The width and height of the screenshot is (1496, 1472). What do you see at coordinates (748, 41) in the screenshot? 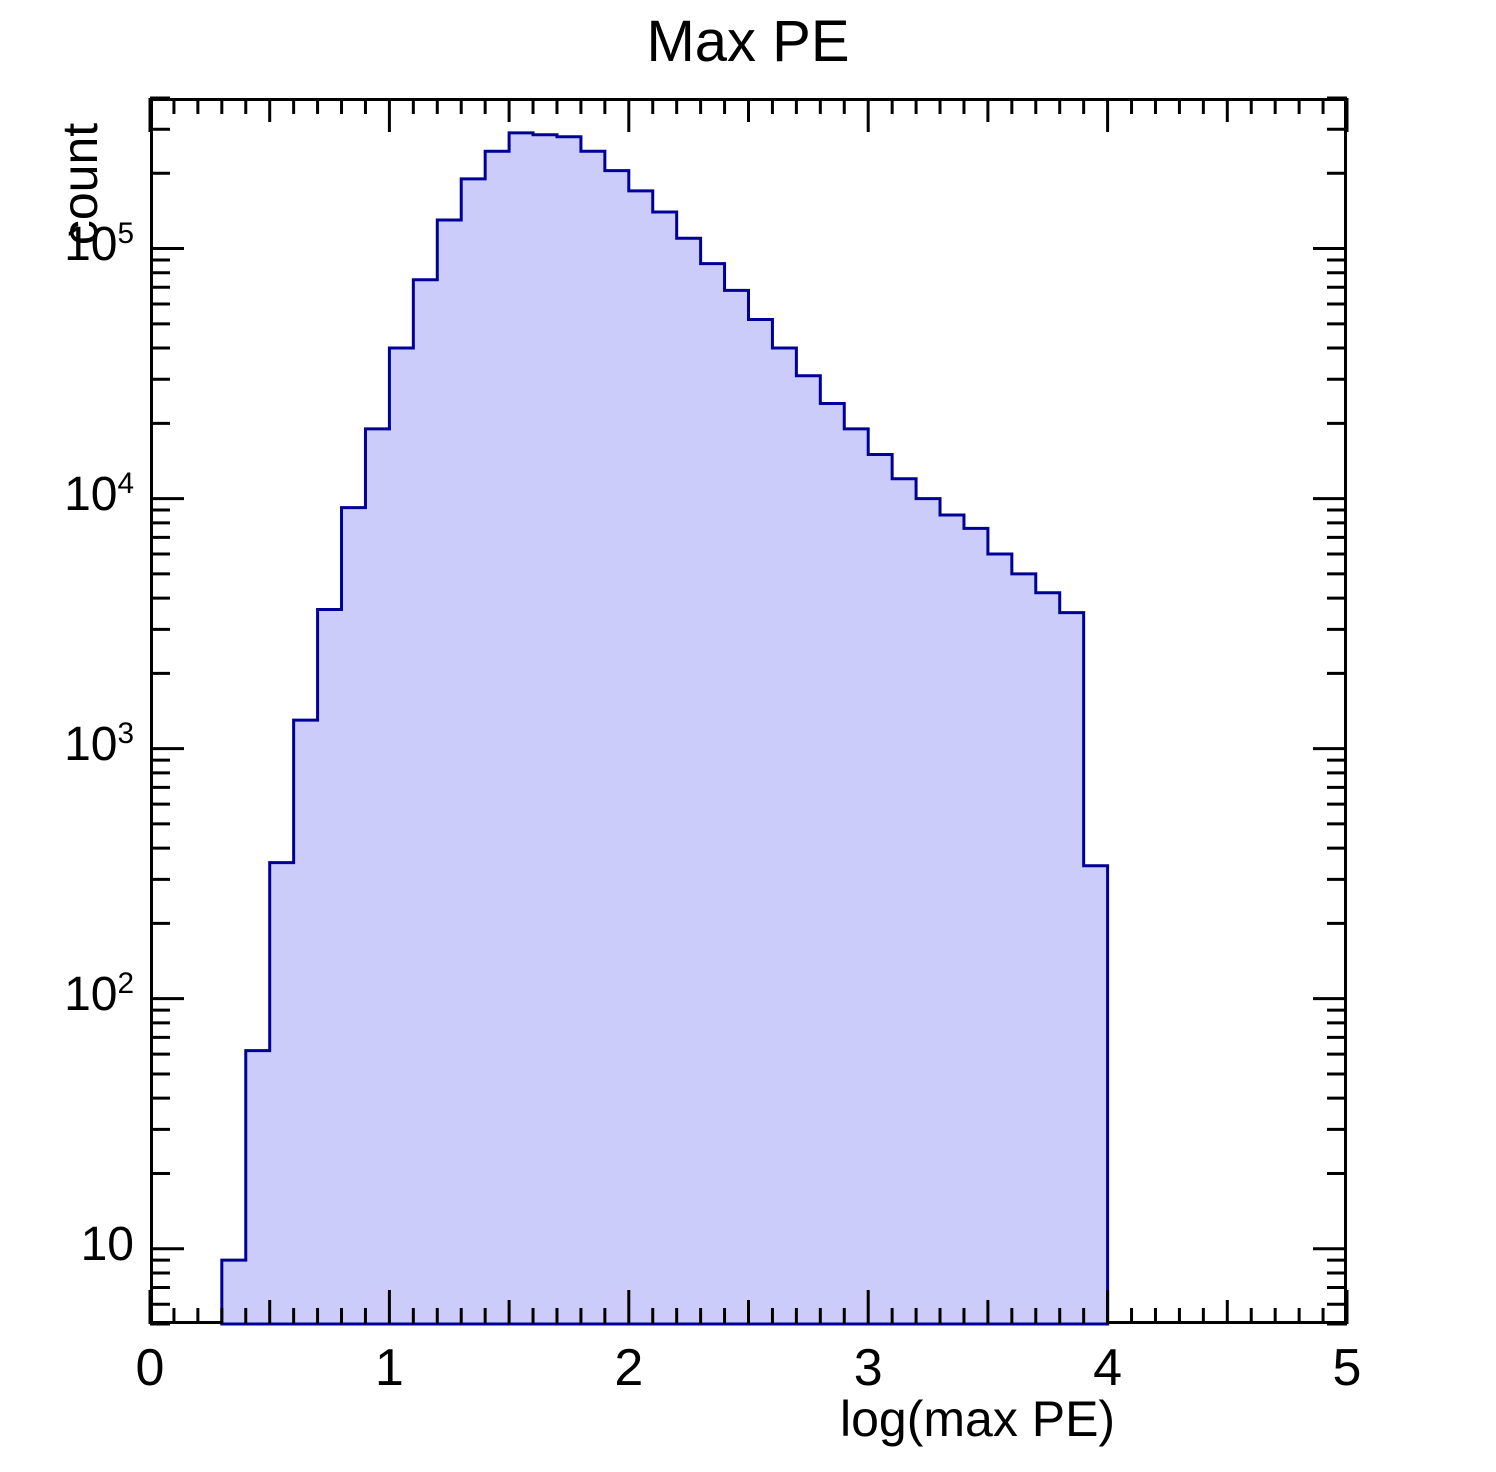
I see `chart-title: Max PE` at bounding box center [748, 41].